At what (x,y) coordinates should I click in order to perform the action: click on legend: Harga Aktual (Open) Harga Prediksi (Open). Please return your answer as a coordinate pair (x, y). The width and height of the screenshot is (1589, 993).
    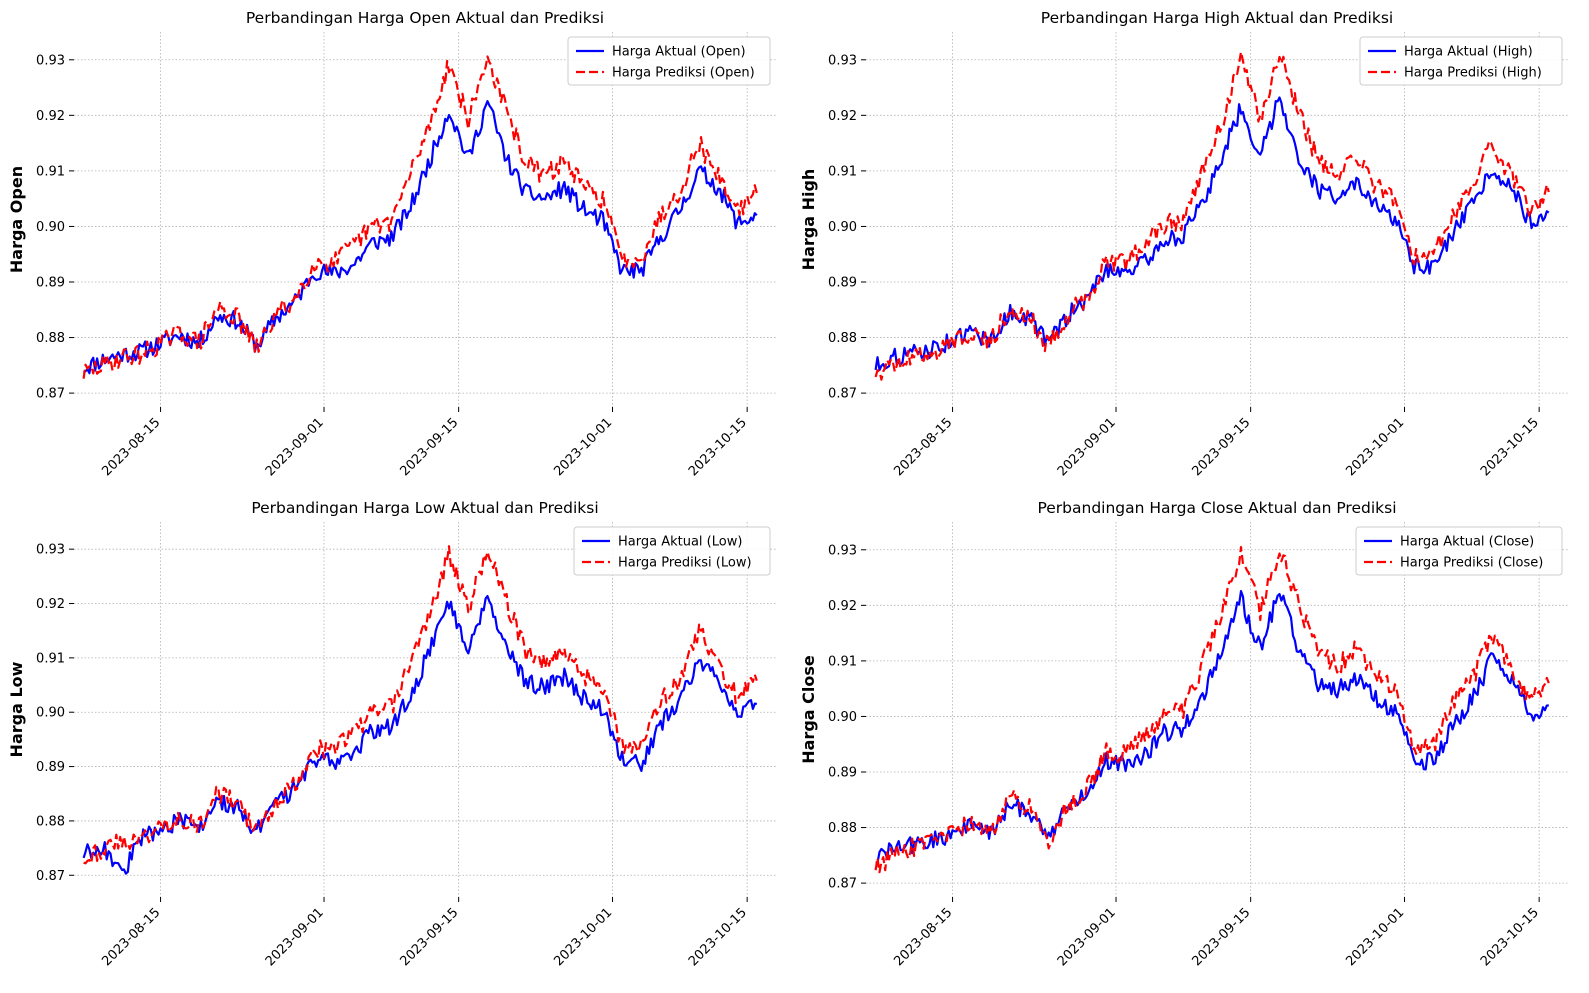
    Looking at the image, I should click on (669, 61).